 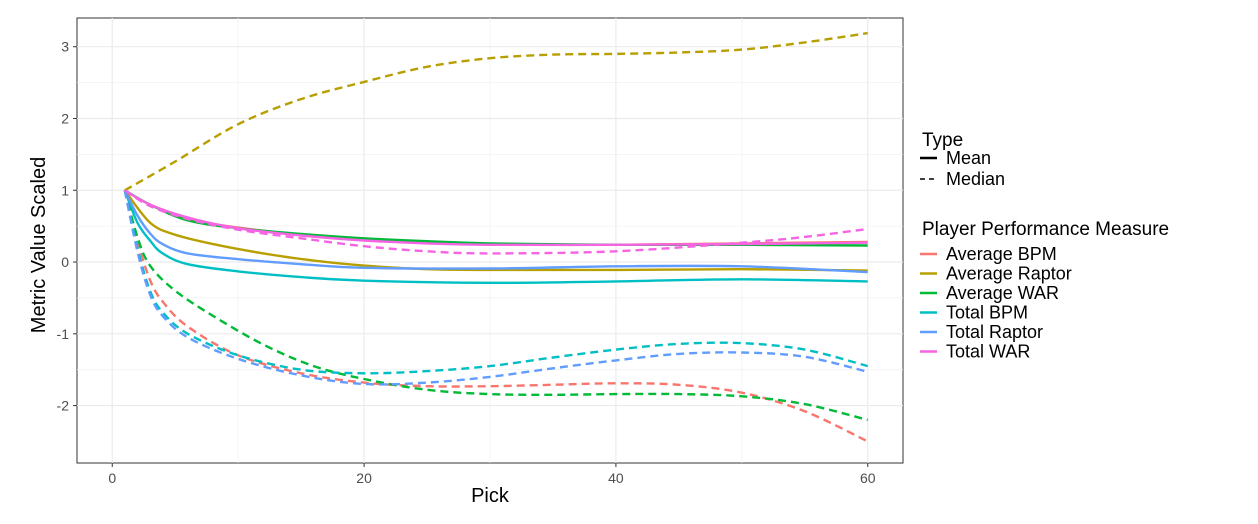 I want to click on series-line-average-raptor-mean, so click(x=495, y=230).